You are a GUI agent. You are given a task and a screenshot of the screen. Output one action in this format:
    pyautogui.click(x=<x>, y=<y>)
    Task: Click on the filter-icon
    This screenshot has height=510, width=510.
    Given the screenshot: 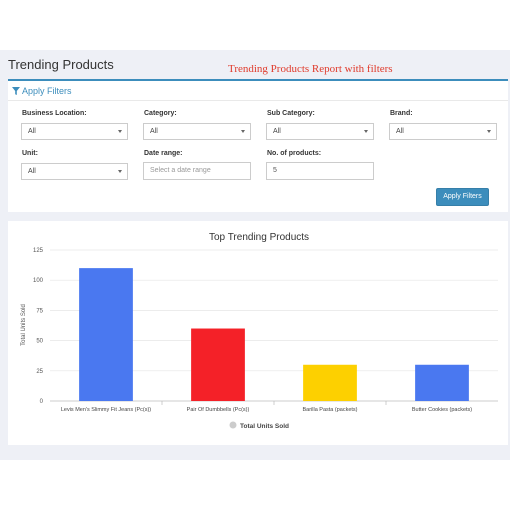 What is the action you would take?
    pyautogui.click(x=16, y=91)
    